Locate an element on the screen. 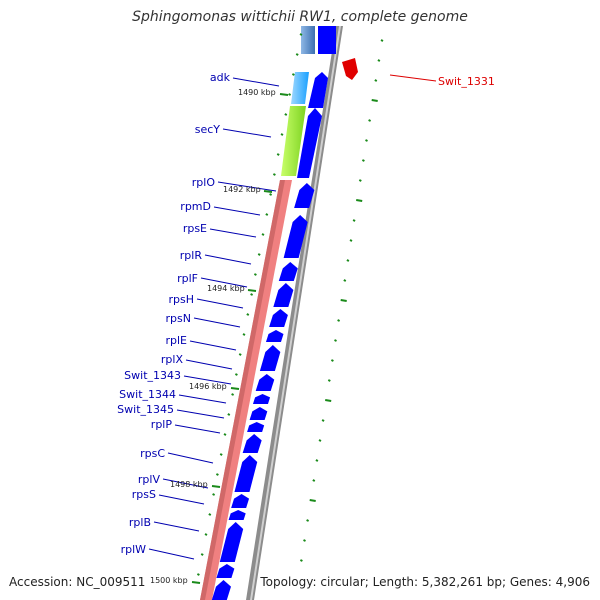 This screenshot has height=600, width=600. gene-label-rplW: rplW is located at coordinates (134, 549).